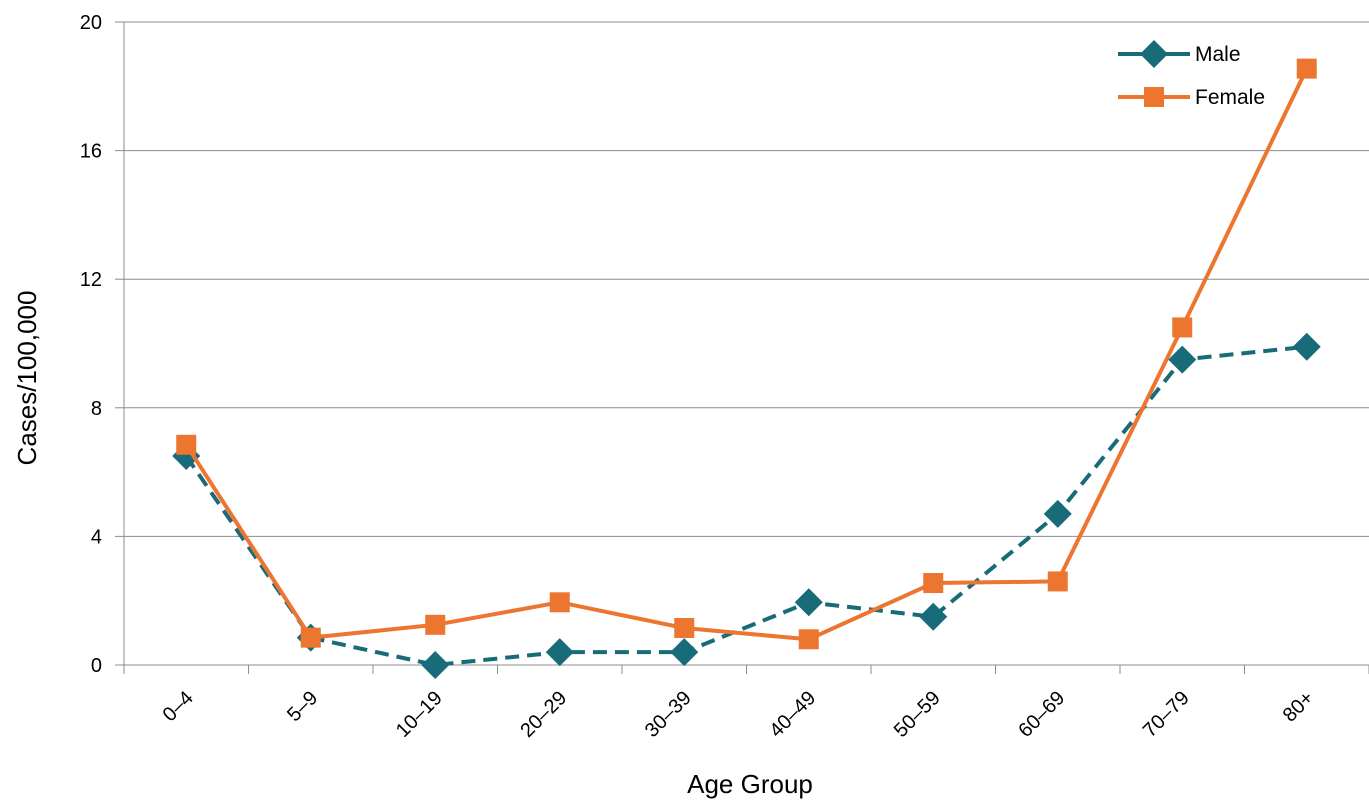 Image resolution: width=1369 pixels, height=800 pixels. I want to click on y-axis-title: Cases/100,000, so click(27, 378).